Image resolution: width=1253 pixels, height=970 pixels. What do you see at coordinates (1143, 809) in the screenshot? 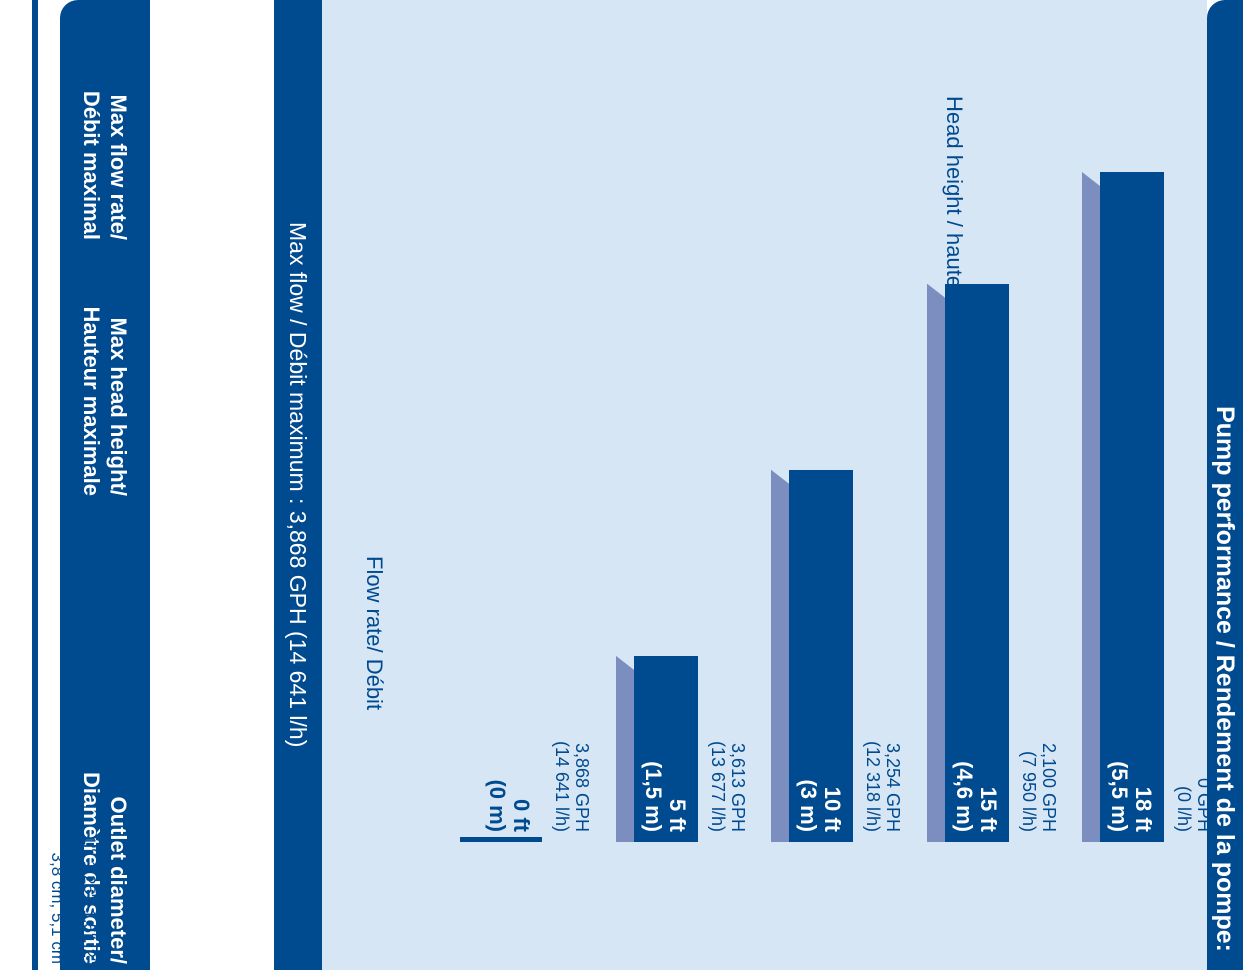
I see `bar-head-label-line: 18 ft` at bounding box center [1143, 809].